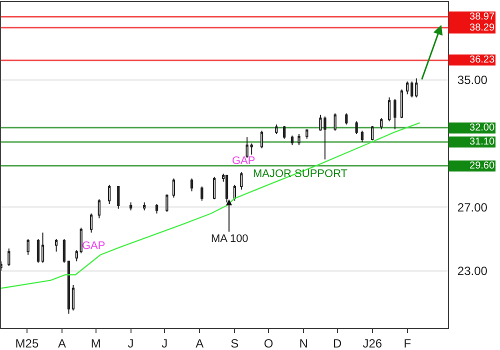  I want to click on x-tick-label: J26, so click(372, 343).